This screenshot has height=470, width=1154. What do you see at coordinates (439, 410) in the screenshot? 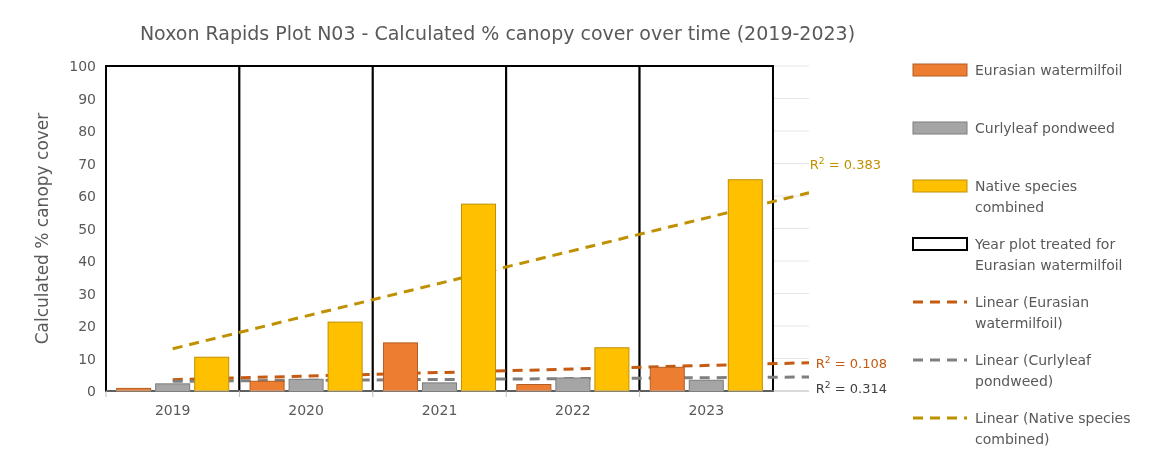
I see `x-tick-label: 2021` at bounding box center [439, 410].